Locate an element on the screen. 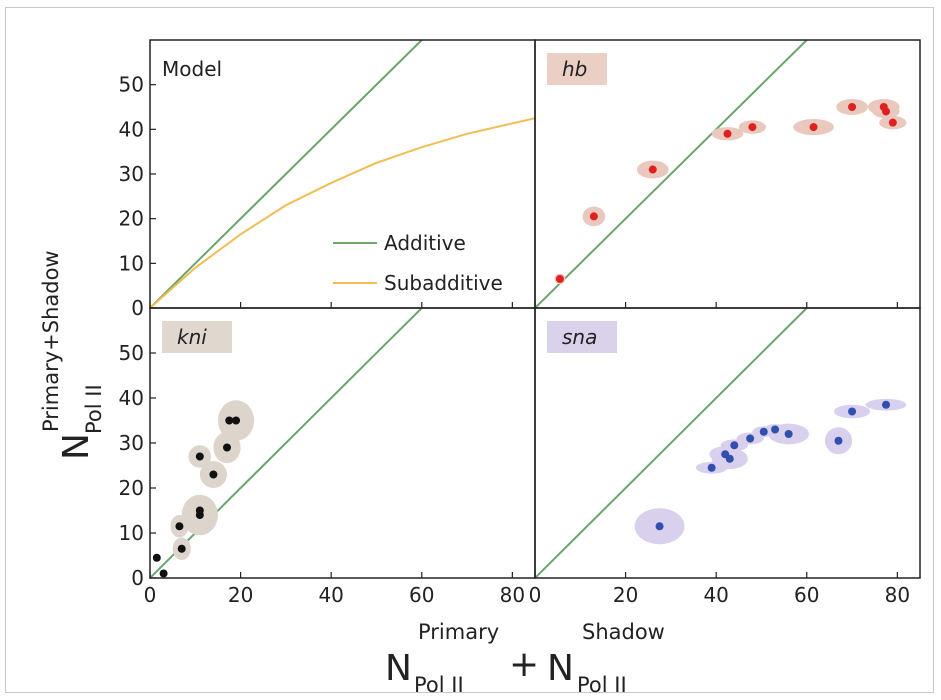 This screenshot has width=941, height=700. x-axis-label: N Pol II Primary + N Pol II Shadow is located at coordinates (525, 658).